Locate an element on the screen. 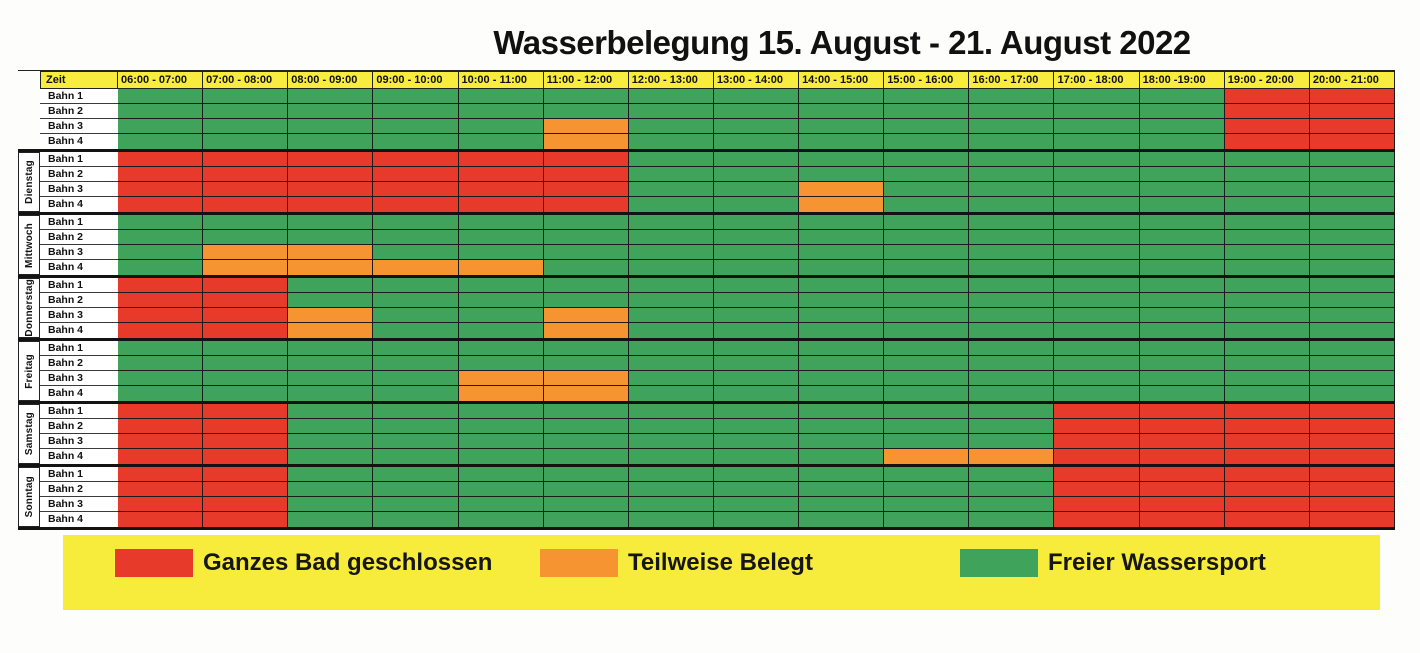 This screenshot has height=653, width=1420. lane-rows: Bahn 1 Bahn 2 Bahn 3 Bahn 4 is located at coordinates (717, 434).